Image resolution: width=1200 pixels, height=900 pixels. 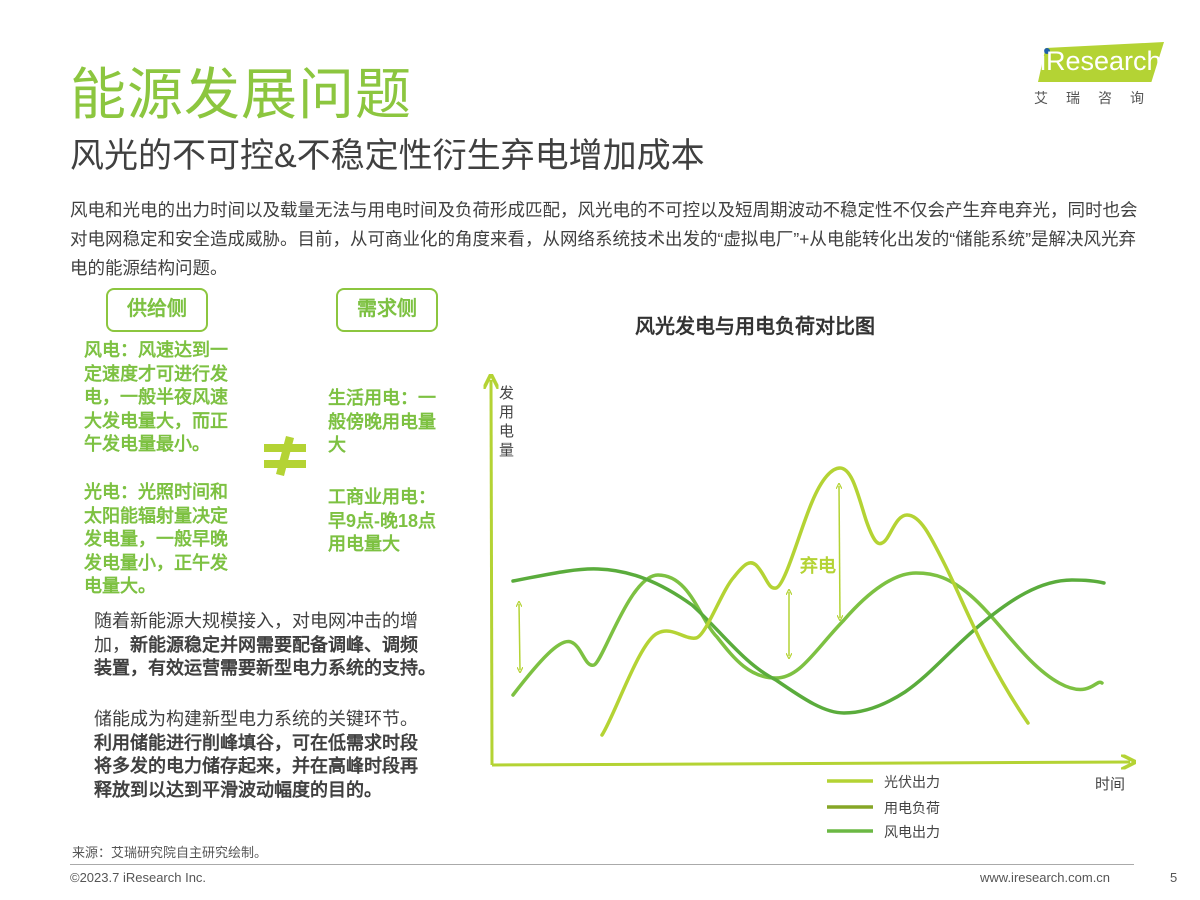 I want to click on demand-side-label: 需求侧, so click(x=387, y=310).